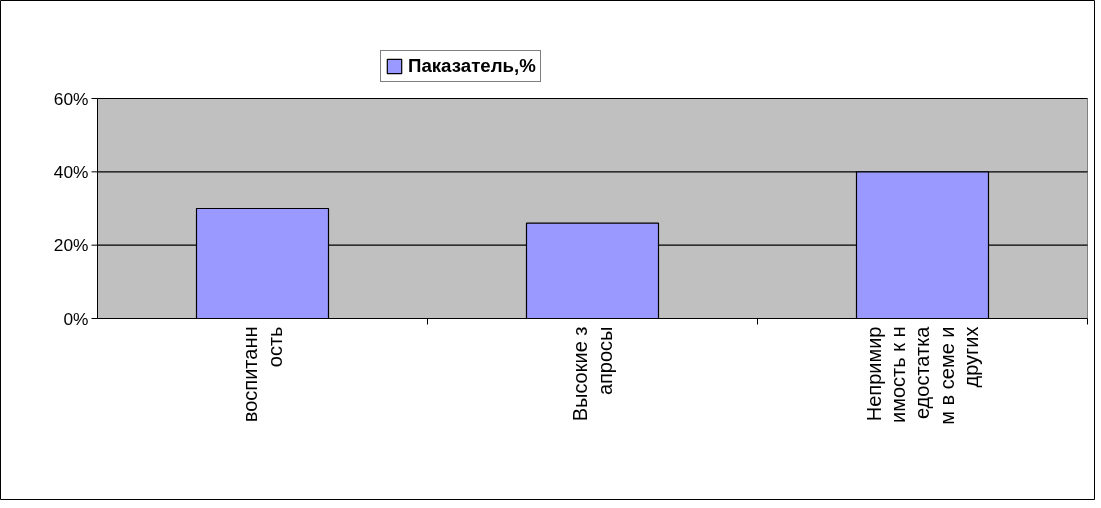 The image size is (1101, 508). What do you see at coordinates (71, 171) in the screenshot?
I see `y-tick-label: 40%` at bounding box center [71, 171].